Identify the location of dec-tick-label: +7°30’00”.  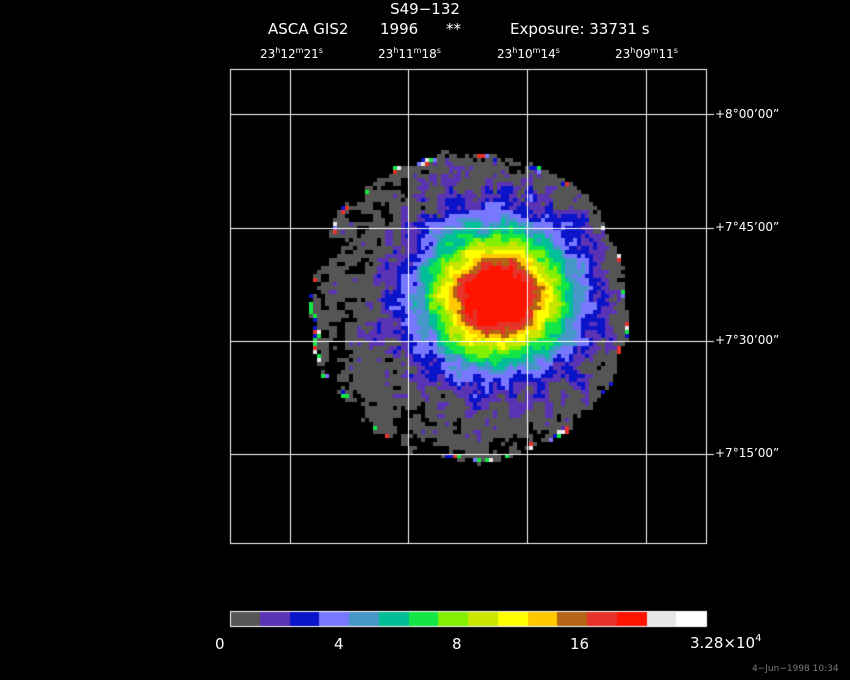
(747, 340).